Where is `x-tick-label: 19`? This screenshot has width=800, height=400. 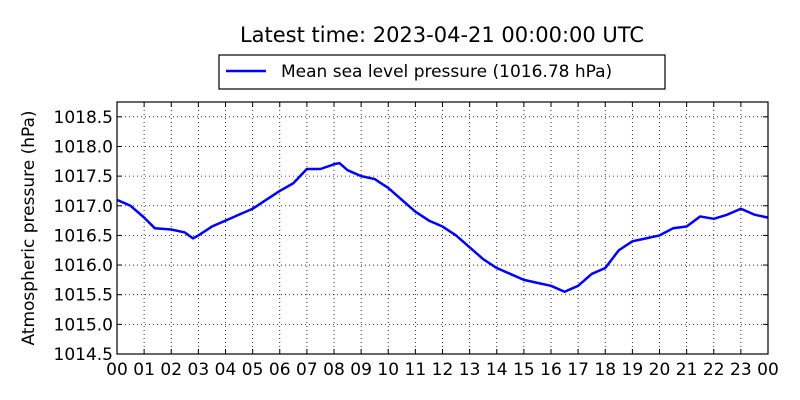
x-tick-label: 19 is located at coordinates (633, 370).